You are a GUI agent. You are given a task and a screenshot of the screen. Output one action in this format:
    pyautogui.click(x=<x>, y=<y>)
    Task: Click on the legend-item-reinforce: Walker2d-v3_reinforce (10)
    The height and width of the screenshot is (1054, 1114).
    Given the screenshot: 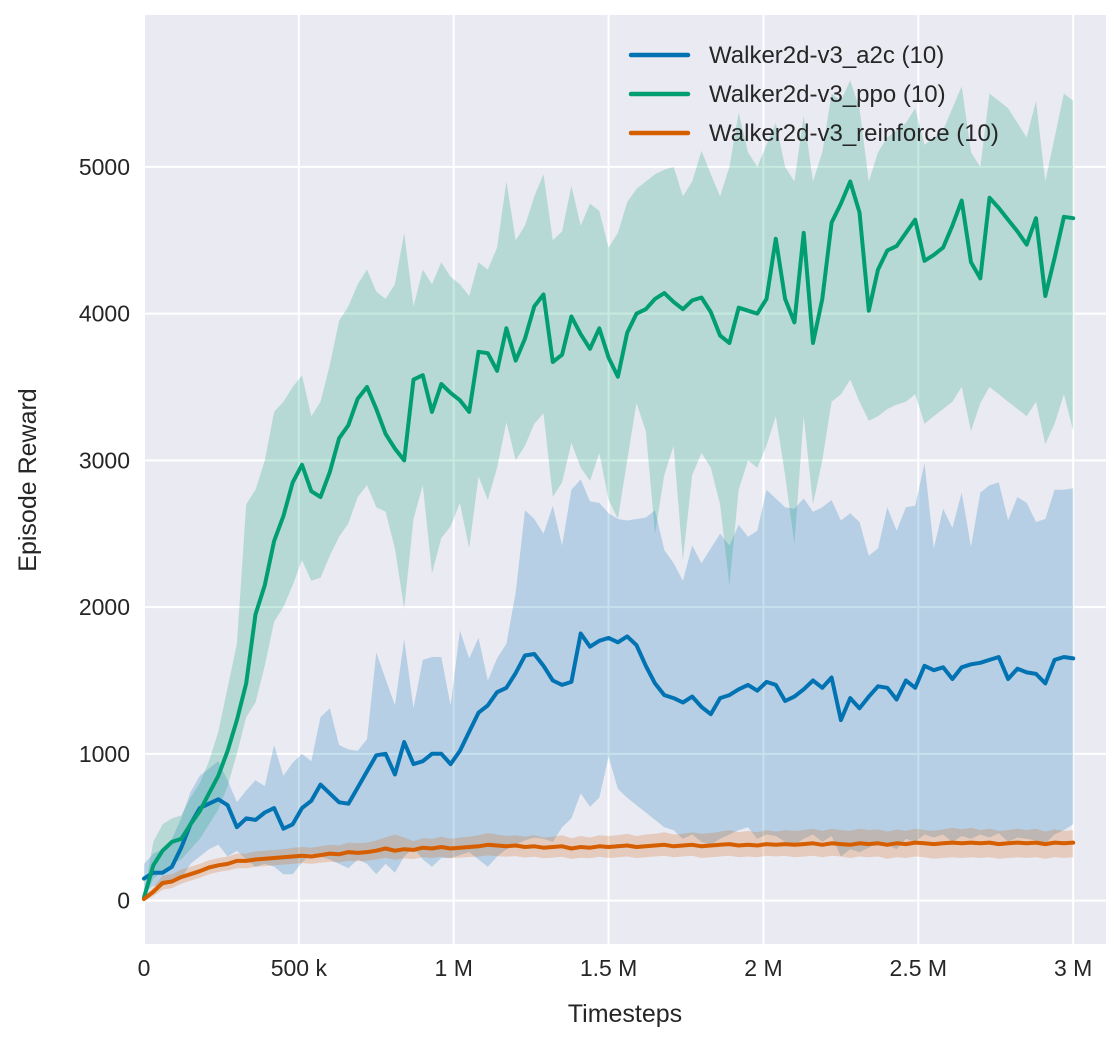 What is the action you would take?
    pyautogui.click(x=813, y=133)
    